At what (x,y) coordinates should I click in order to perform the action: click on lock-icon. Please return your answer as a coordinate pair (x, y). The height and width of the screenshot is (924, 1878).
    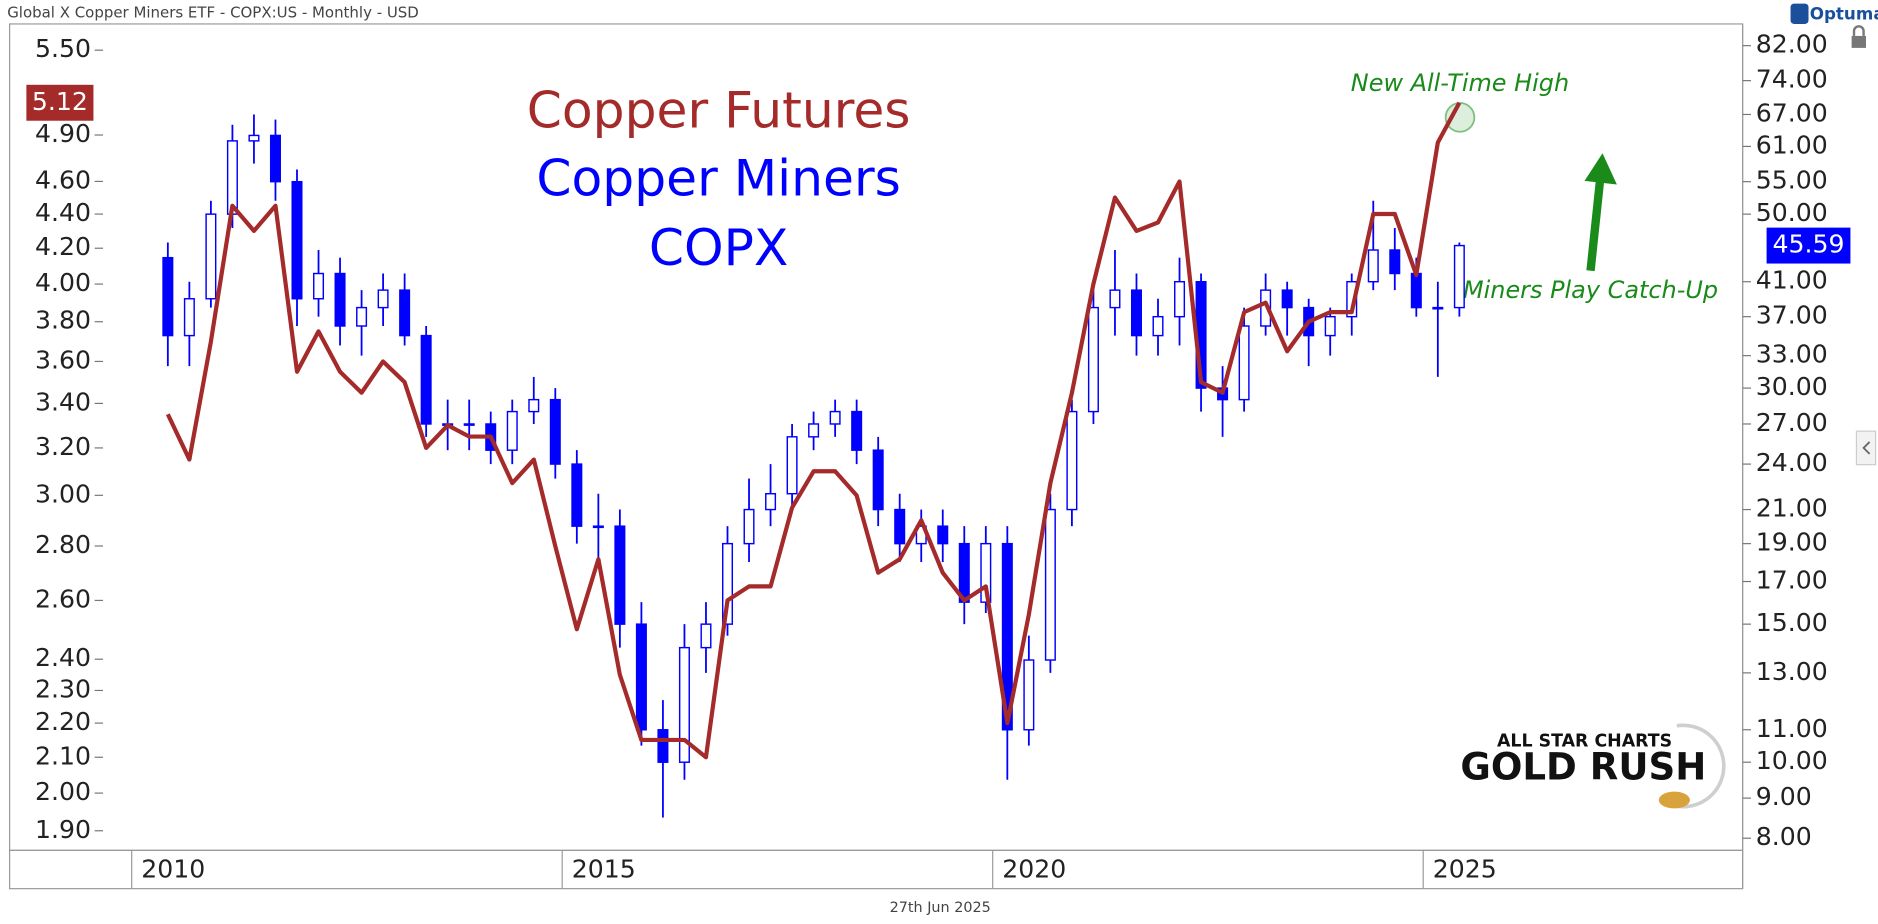
    Looking at the image, I should click on (1858, 41).